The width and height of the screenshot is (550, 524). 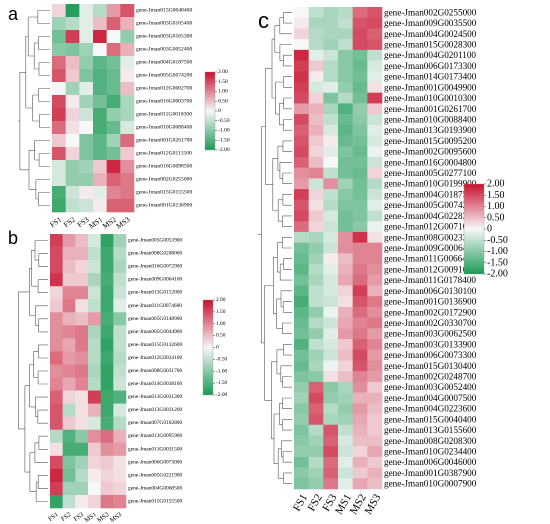 I want to click on column-label: FS1, so click(x=53, y=517).